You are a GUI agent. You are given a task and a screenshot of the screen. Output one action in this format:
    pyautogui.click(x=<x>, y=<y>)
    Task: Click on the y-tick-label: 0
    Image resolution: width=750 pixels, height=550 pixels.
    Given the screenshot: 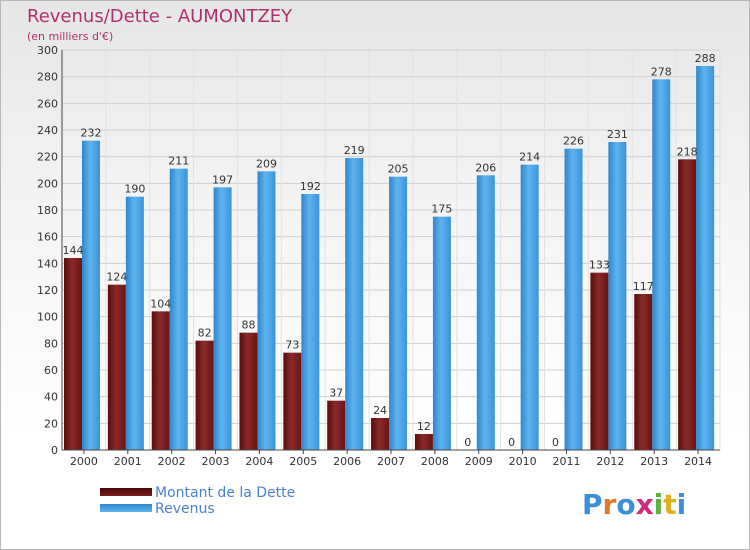 What is the action you would take?
    pyautogui.click(x=54, y=450)
    